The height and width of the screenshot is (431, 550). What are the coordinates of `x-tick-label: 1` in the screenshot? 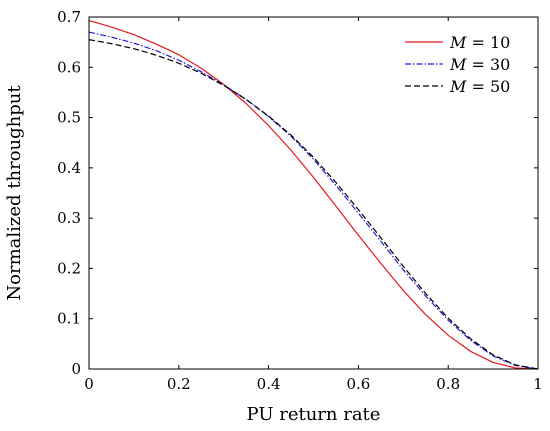 It's located at (538, 384).